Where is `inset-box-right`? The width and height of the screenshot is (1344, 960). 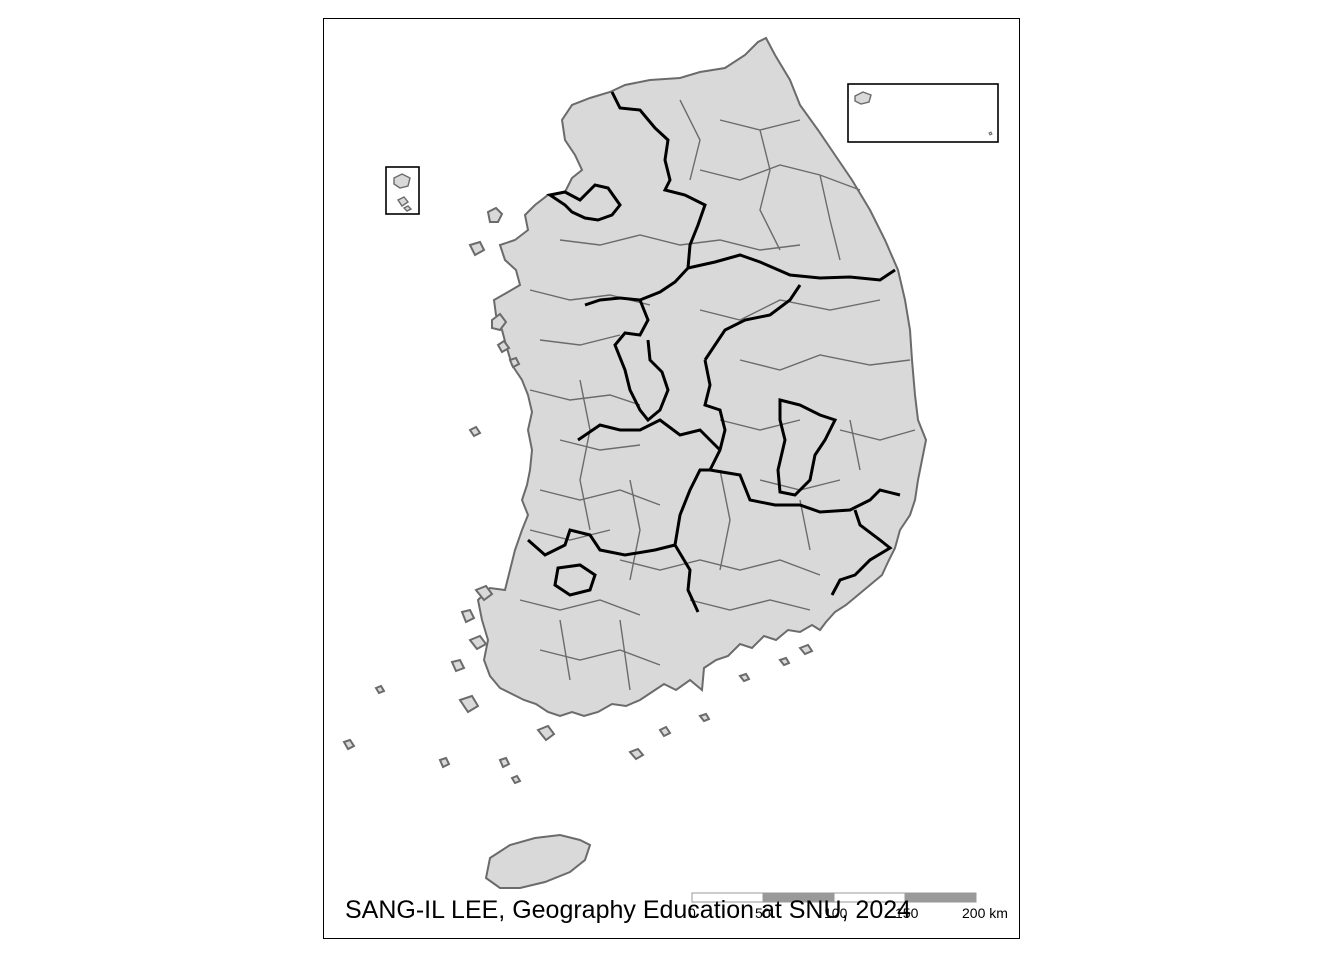
inset-box-right is located at coordinates (923, 113).